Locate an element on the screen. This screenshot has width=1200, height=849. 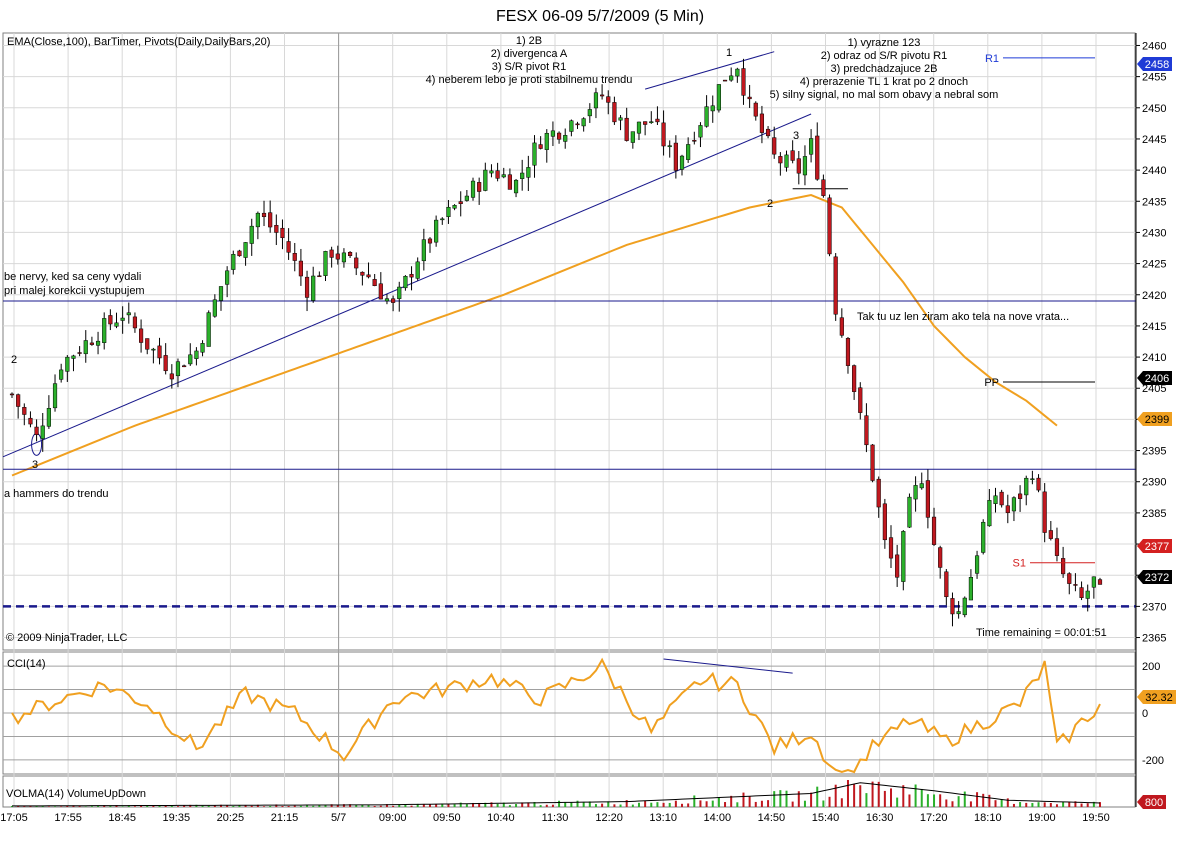
time-tick-label: 16:30 is located at coordinates (880, 818).